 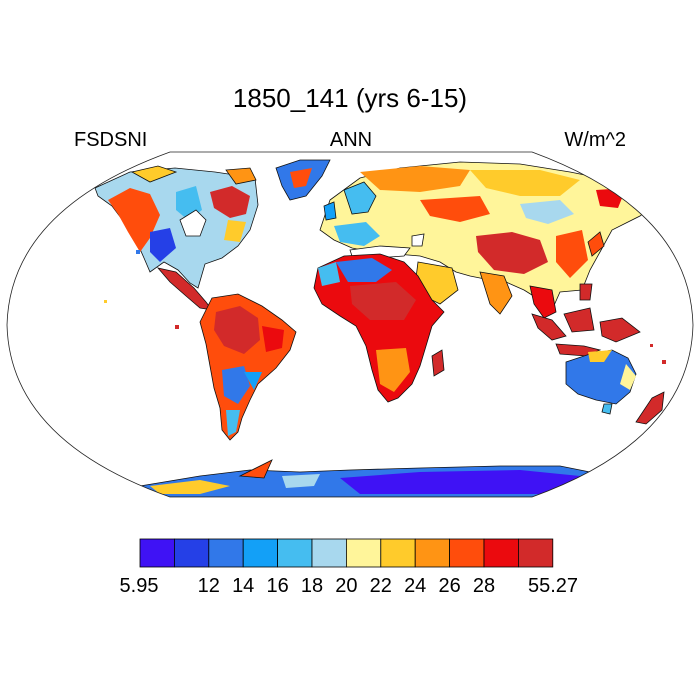 I want to click on colorbar-tick-label: 18, so click(x=312, y=586).